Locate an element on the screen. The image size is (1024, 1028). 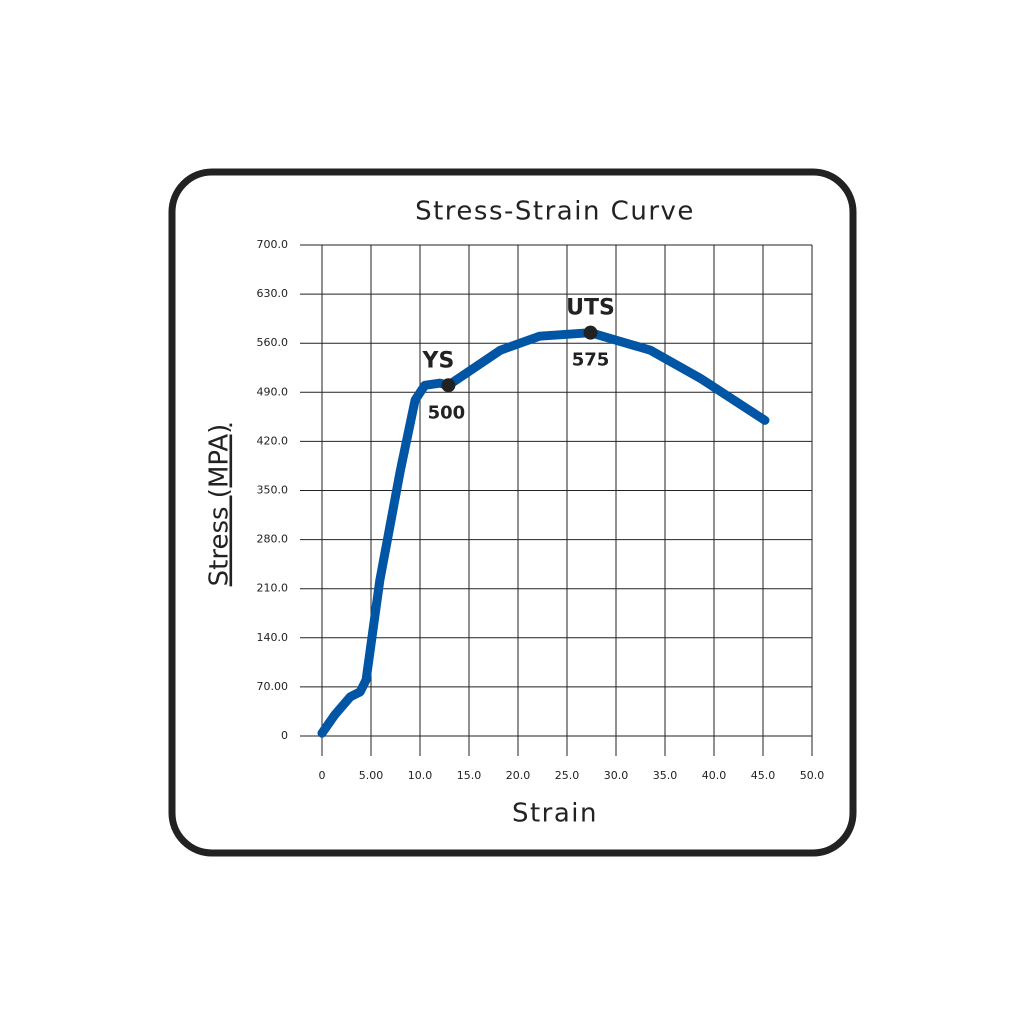
x-tick-label: 40.0 is located at coordinates (714, 775).